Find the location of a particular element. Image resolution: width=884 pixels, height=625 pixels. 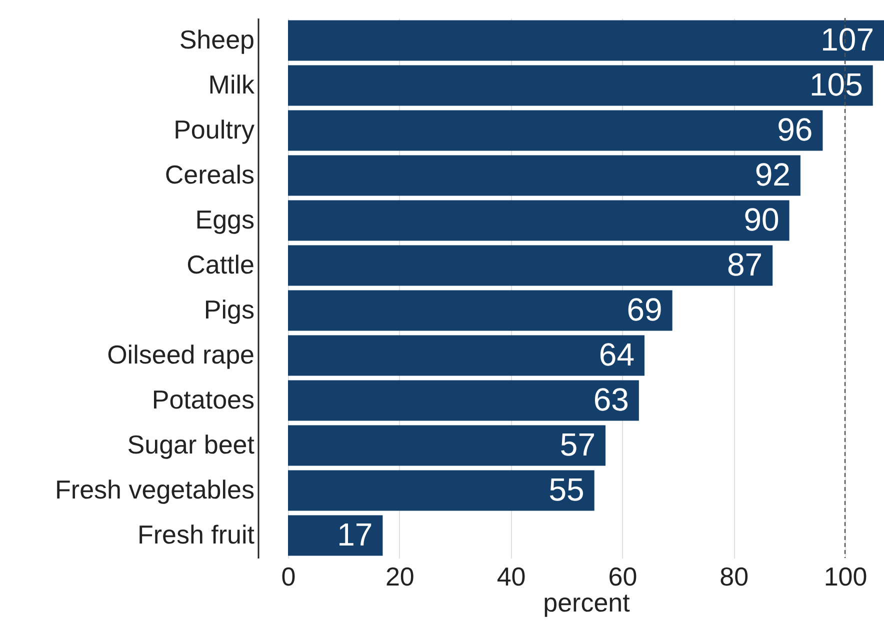

data-label: 96 is located at coordinates (795, 130).